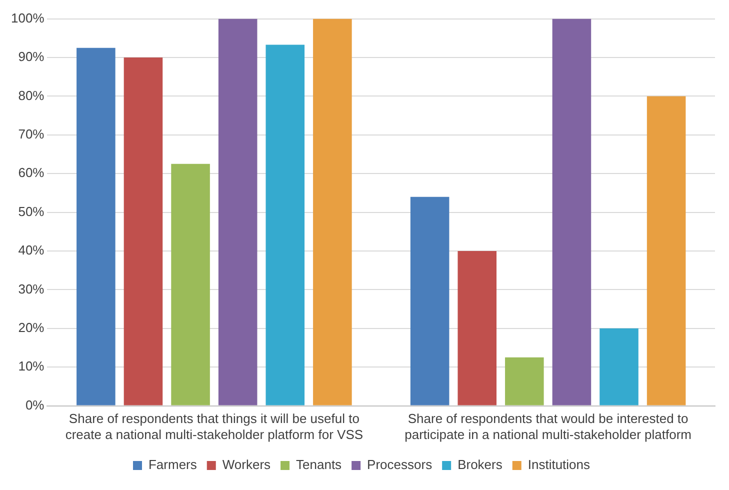 This screenshot has width=729, height=490. I want to click on x-tick-label: Share of respondents that would be interested to participate in a national multi-stakeholder platform, so click(548, 426).